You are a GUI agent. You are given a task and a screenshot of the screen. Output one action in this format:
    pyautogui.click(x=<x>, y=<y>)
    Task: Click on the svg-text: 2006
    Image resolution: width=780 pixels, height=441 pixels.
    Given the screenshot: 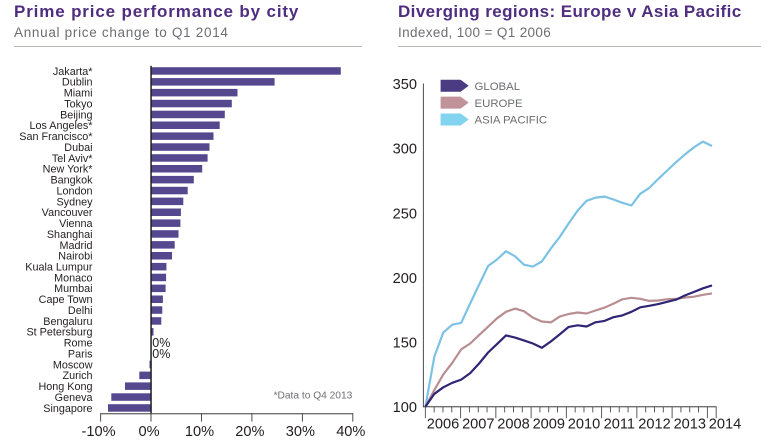 What is the action you would take?
    pyautogui.click(x=443, y=425)
    